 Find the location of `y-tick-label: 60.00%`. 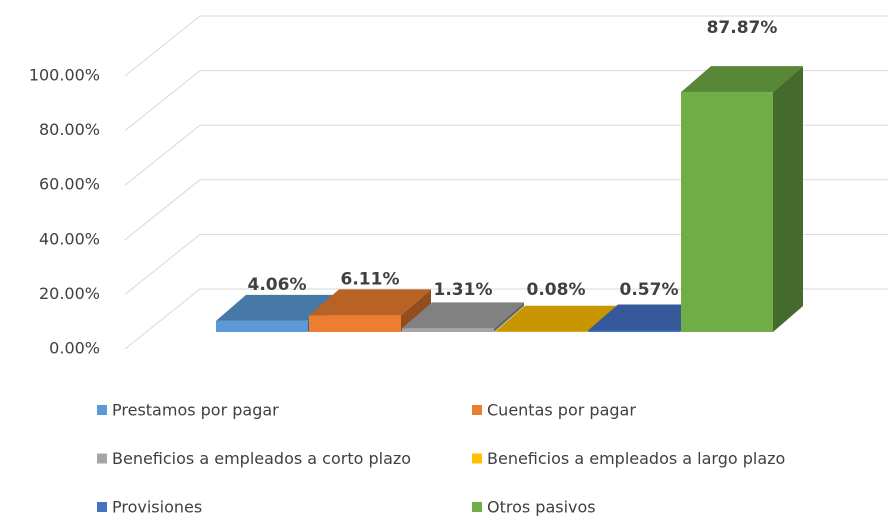

y-tick-label: 60.00% is located at coordinates (69, 184).